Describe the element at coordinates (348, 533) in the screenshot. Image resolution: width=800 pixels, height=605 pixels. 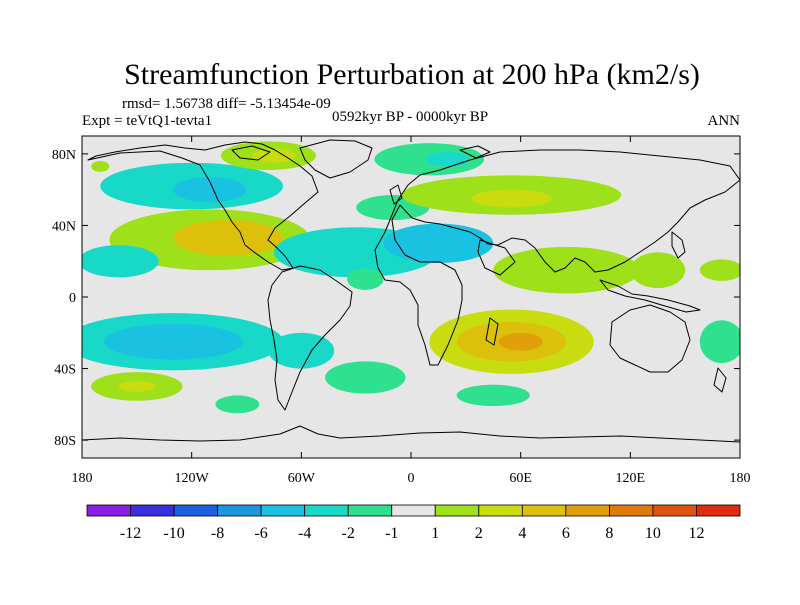
I see `colorbar-label: -2` at that location.